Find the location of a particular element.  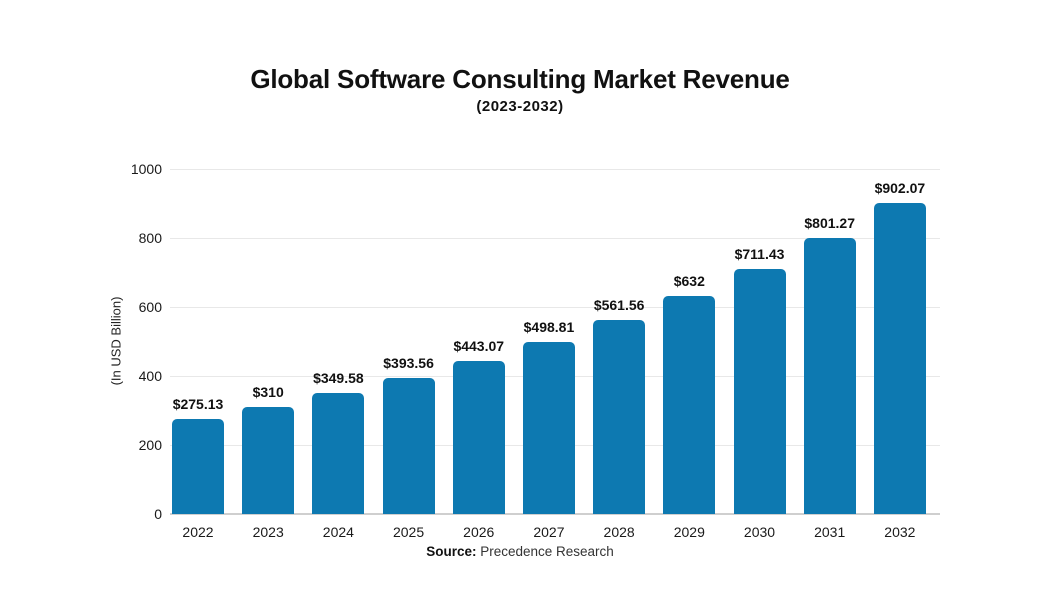

bar-value-label-2028: $561.56 is located at coordinates (619, 305).